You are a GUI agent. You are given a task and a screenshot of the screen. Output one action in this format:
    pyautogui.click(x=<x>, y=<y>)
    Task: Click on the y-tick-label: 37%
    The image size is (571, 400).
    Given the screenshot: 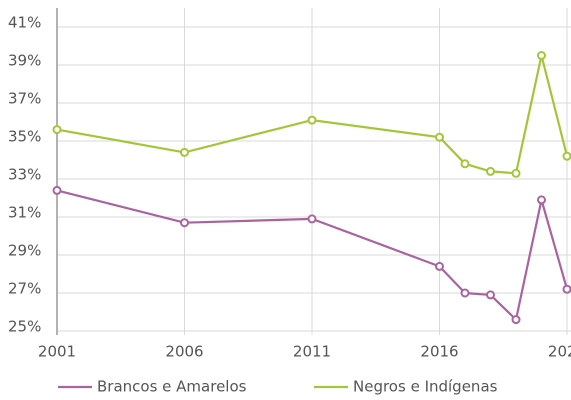 What is the action you would take?
    pyautogui.click(x=24, y=99)
    